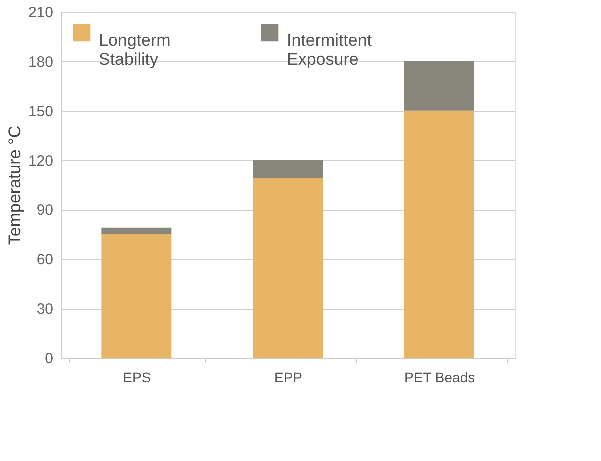 The height and width of the screenshot is (461, 601). Describe the element at coordinates (45, 260) in the screenshot. I see `y-tick-label: 60` at that location.